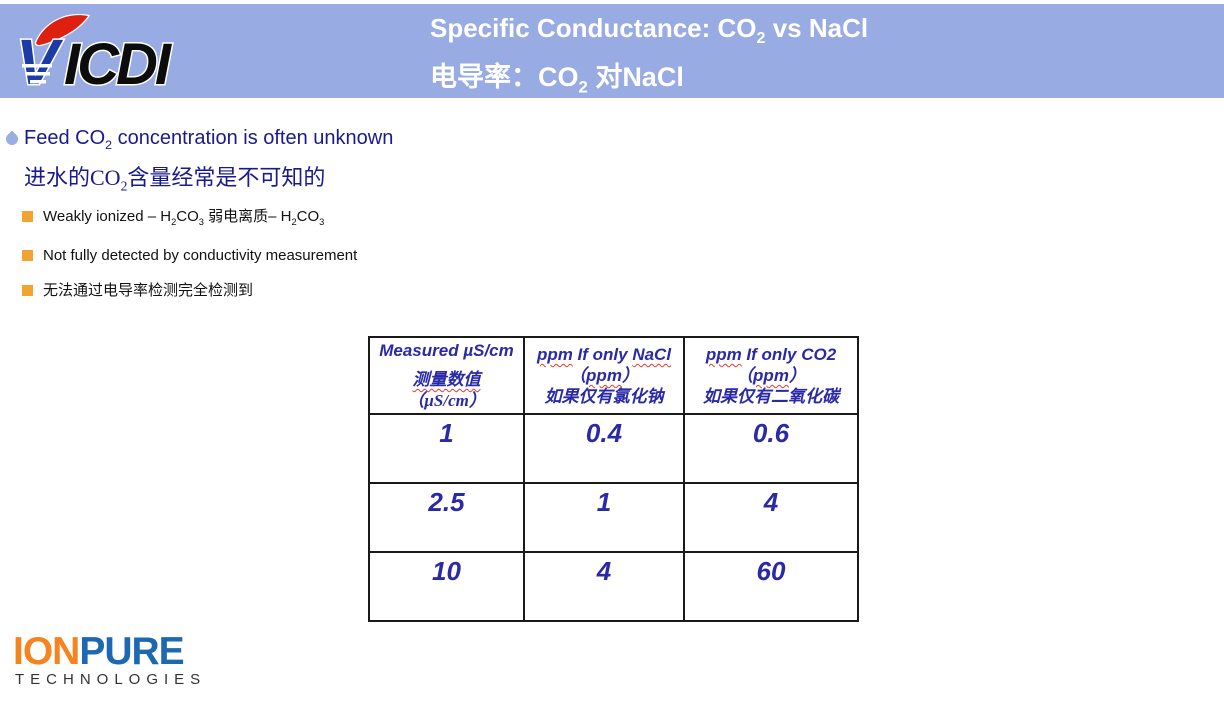 Image resolution: width=1224 pixels, height=720 pixels. I want to click on slide-title-zh: 电导率：CO2 对NaCl, so click(649, 82).